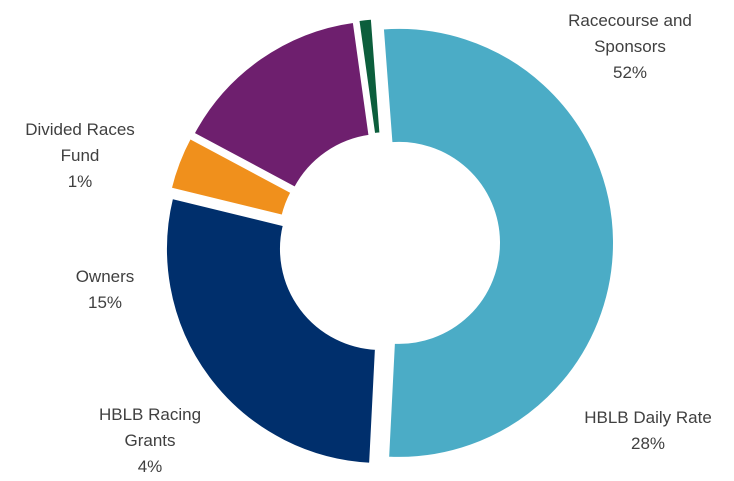 The width and height of the screenshot is (734, 481). Describe the element at coordinates (630, 72) in the screenshot. I see `slice-percent: 52%` at that location.